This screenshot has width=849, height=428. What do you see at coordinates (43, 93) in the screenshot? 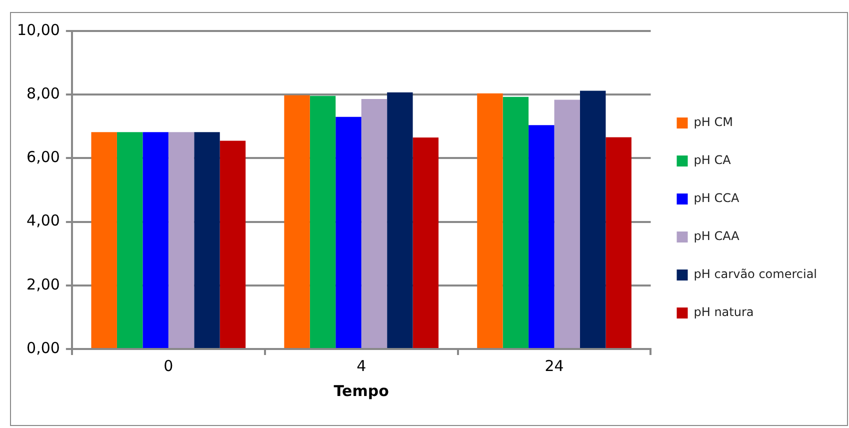
I see `y-tick-label: 8,00` at bounding box center [43, 93].